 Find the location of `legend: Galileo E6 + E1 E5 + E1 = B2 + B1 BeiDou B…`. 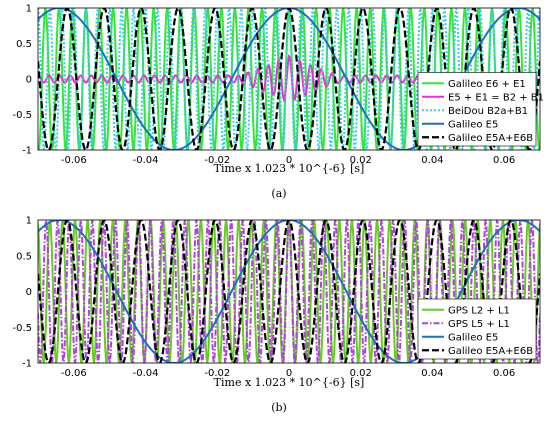

legend: Galileo E6 + E1 E5 + E1 = B2 + B1 BeiDou B… is located at coordinates (480, 109).